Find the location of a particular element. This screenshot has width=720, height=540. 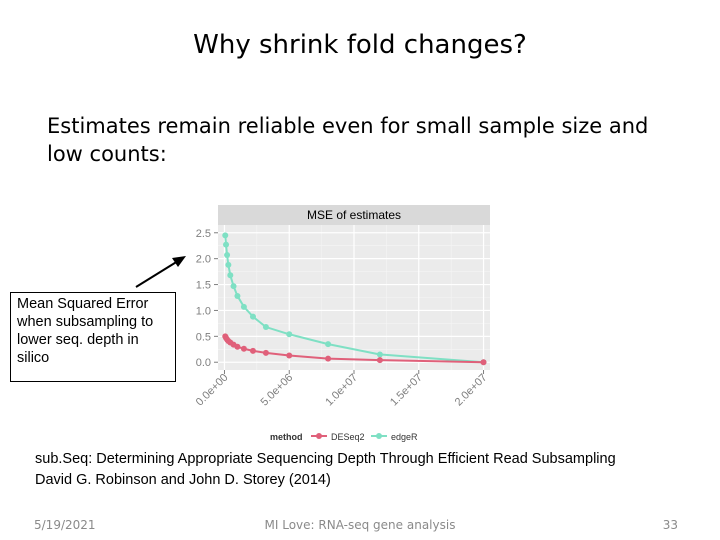

chart-legend: method DESeq2 edgeR is located at coordinates (344, 437).